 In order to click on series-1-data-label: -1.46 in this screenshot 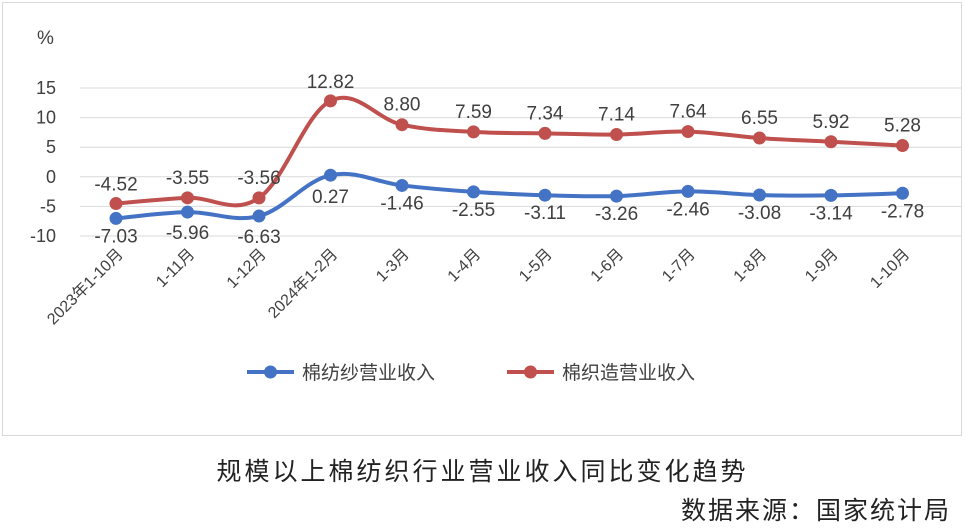, I will do `click(401, 203)`.